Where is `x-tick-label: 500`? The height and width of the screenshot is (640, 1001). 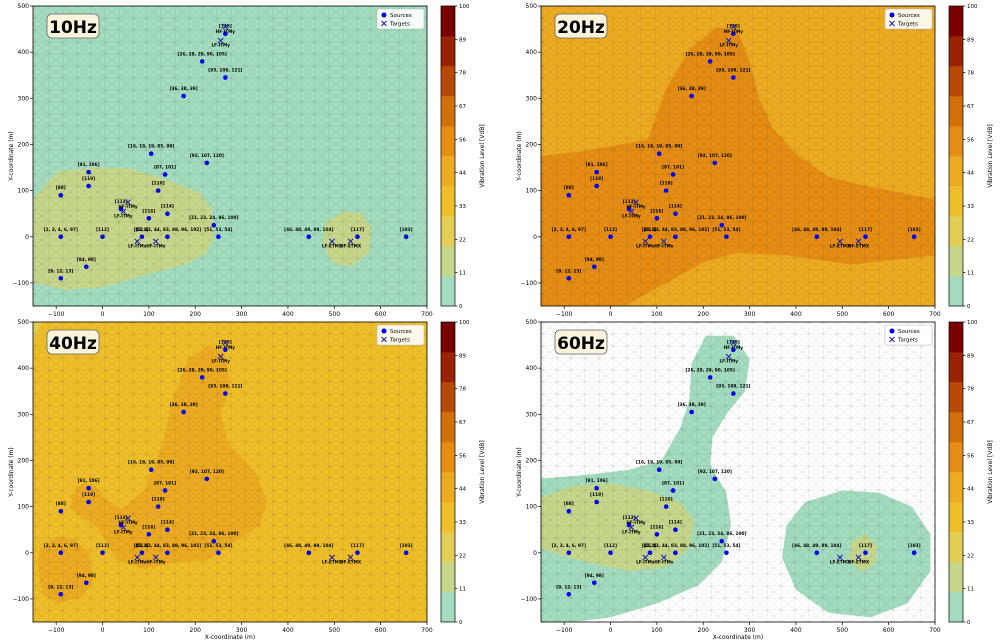
x-tick-label: 500 is located at coordinates (843, 630).